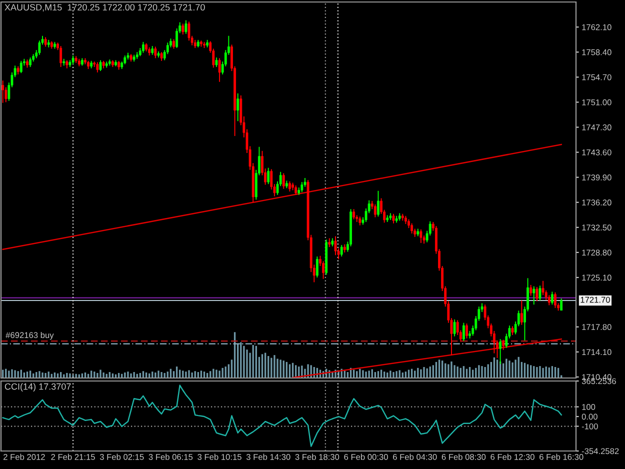  Describe the element at coordinates (597, 77) in the screenshot. I see `y-tick-label: 1754.70` at that location.